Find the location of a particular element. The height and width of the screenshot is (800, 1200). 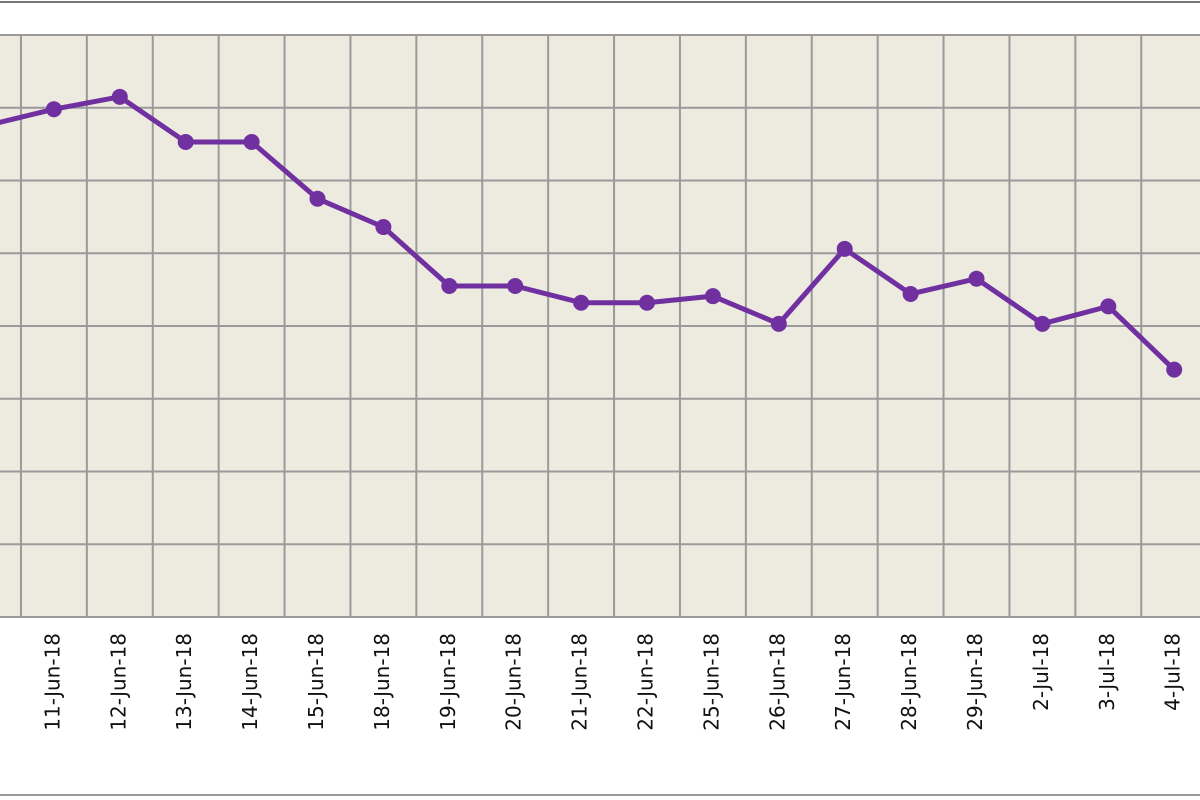

x-tick-label: 22-Jun-18 is located at coordinates (646, 682).